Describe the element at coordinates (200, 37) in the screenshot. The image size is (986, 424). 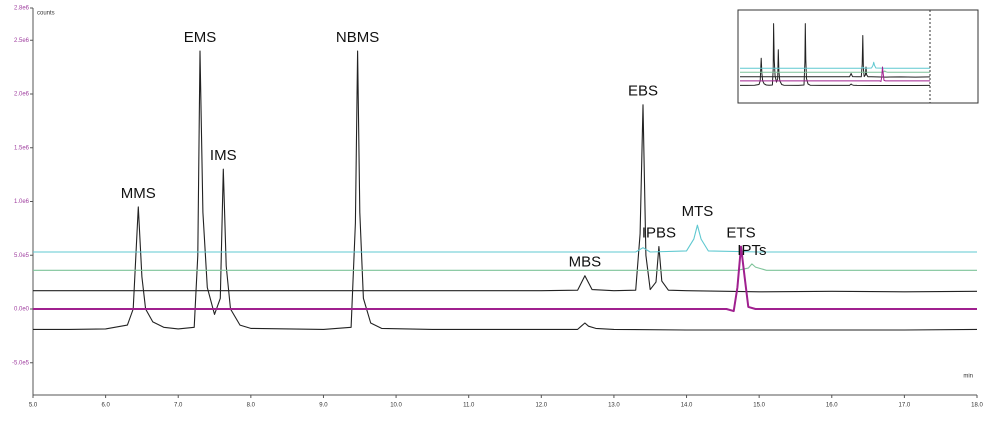
I see `peak-label: EMS` at that location.